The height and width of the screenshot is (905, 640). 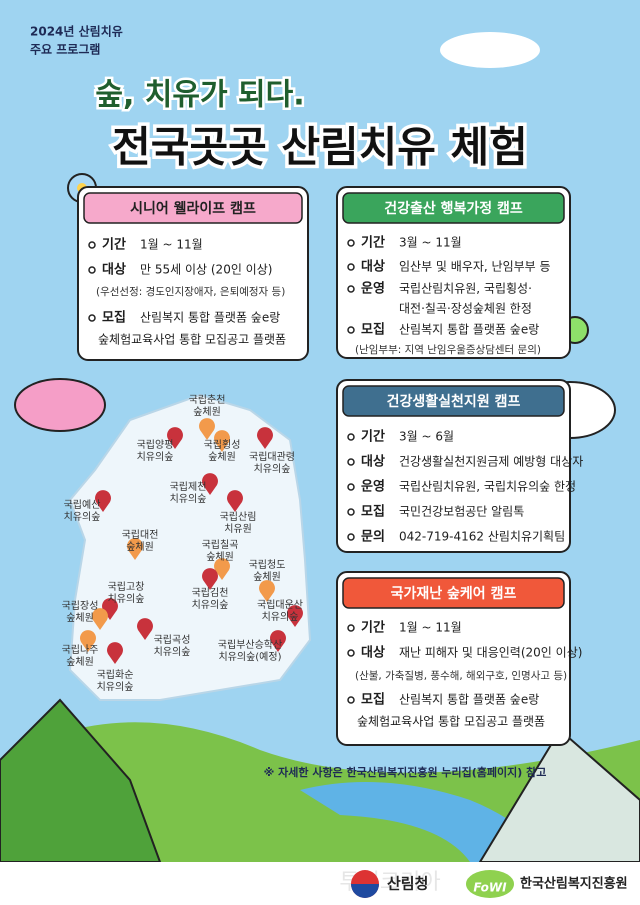 I want to click on row-text: 임산부 및 배우자, 난임부부 등, so click(x=475, y=267).